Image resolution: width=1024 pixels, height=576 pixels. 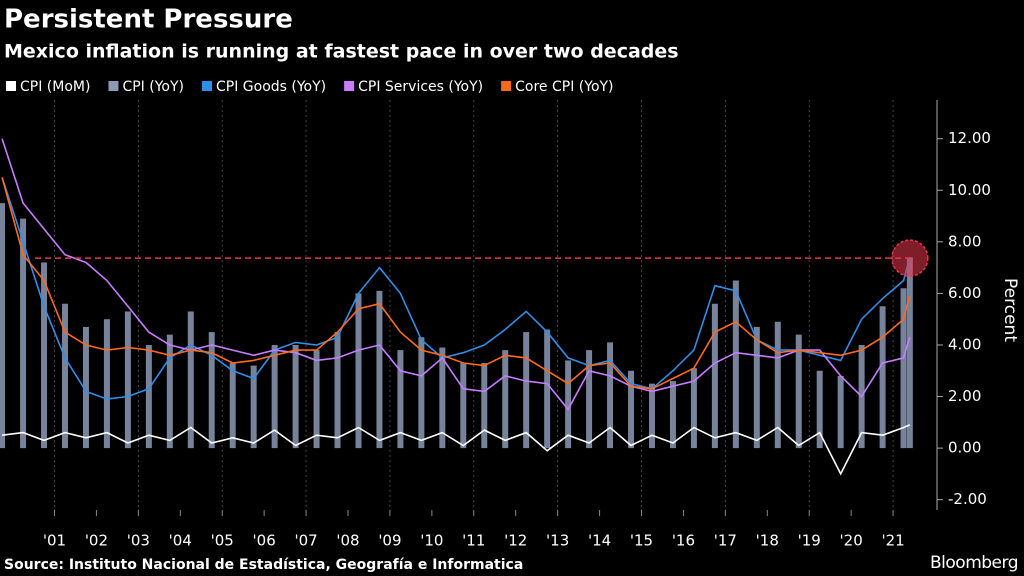 I want to click on line, so click(x=456, y=450).